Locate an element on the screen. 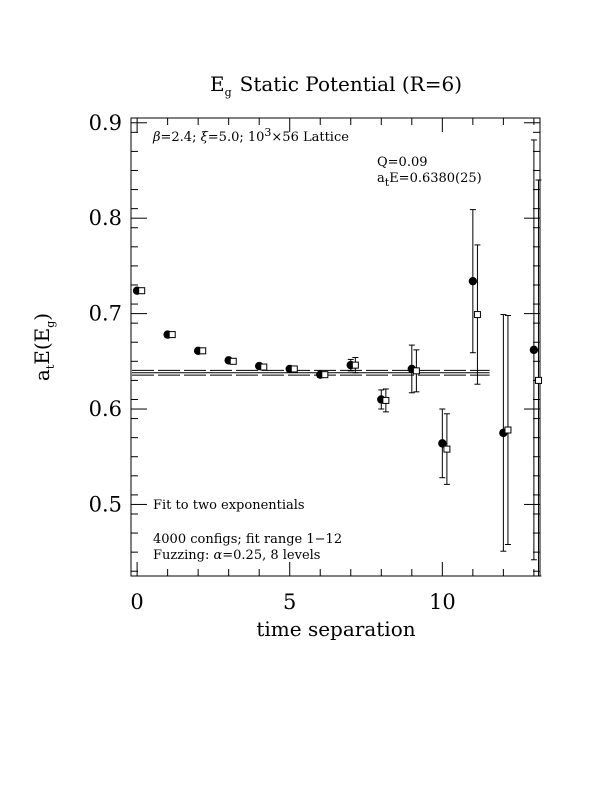 Image resolution: width=612 pixels, height=792 pixels. y-tick-label: 0.8 is located at coordinates (105, 218).